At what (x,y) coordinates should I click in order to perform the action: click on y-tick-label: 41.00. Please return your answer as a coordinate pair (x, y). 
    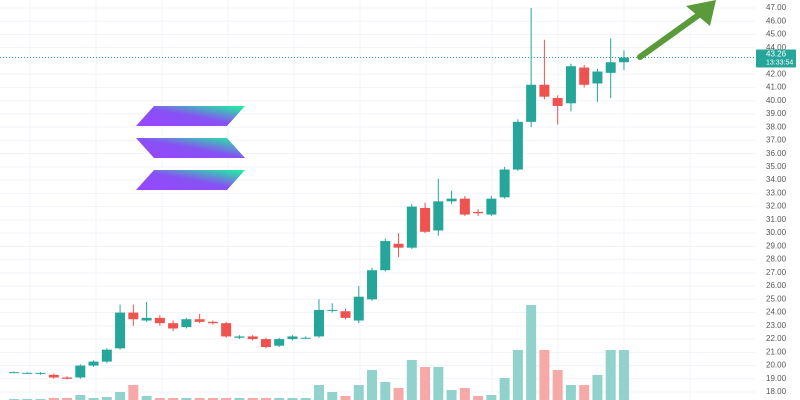
    Looking at the image, I should click on (776, 87).